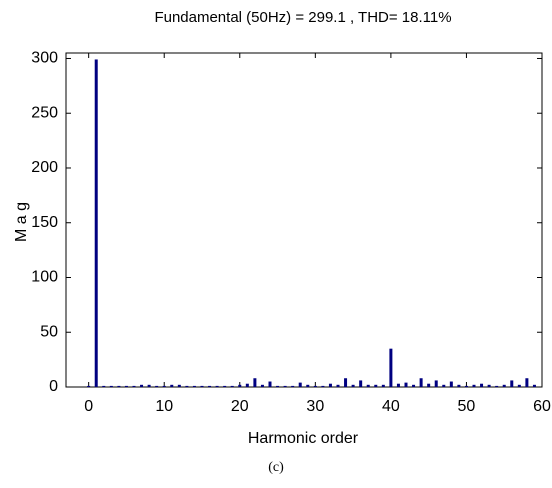 Image resolution: width=552 pixels, height=488 pixels. What do you see at coordinates (44, 222) in the screenshot?
I see `y-tick-label: 150` at bounding box center [44, 222].